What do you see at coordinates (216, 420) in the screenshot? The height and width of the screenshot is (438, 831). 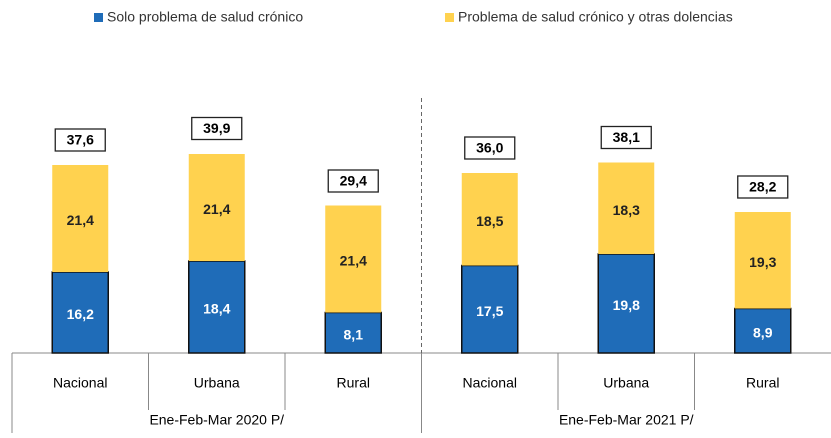 I see `group-label: Ene-Feb-Mar 2020 P/` at bounding box center [216, 420].